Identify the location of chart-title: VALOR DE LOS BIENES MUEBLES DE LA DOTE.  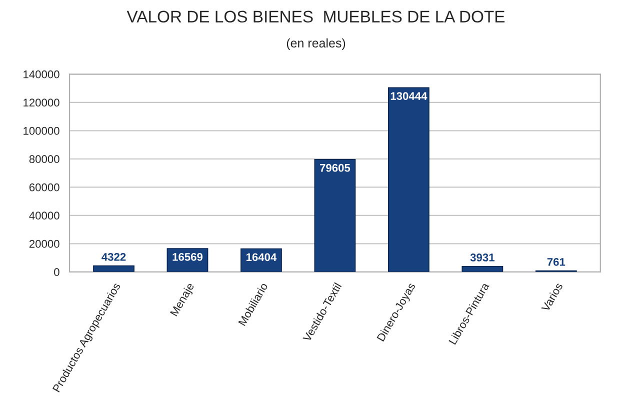
(315, 16).